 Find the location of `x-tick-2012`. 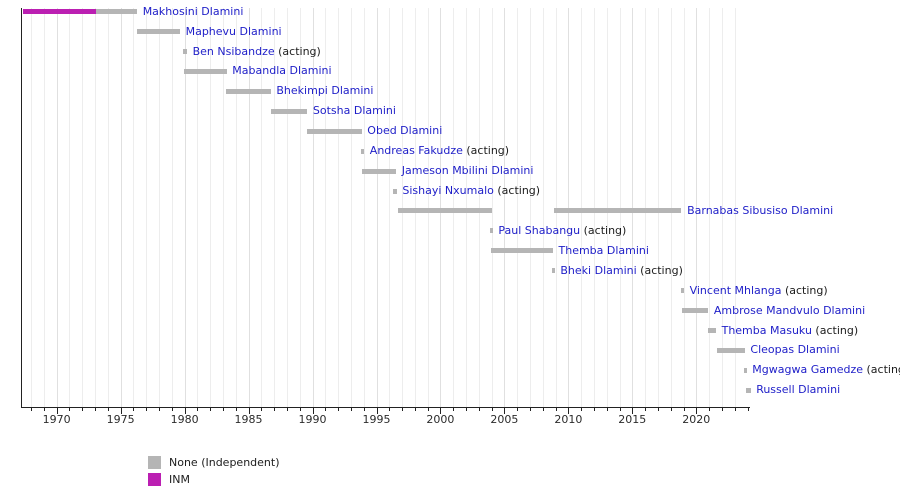

x-tick-2012 is located at coordinates (594, 409).